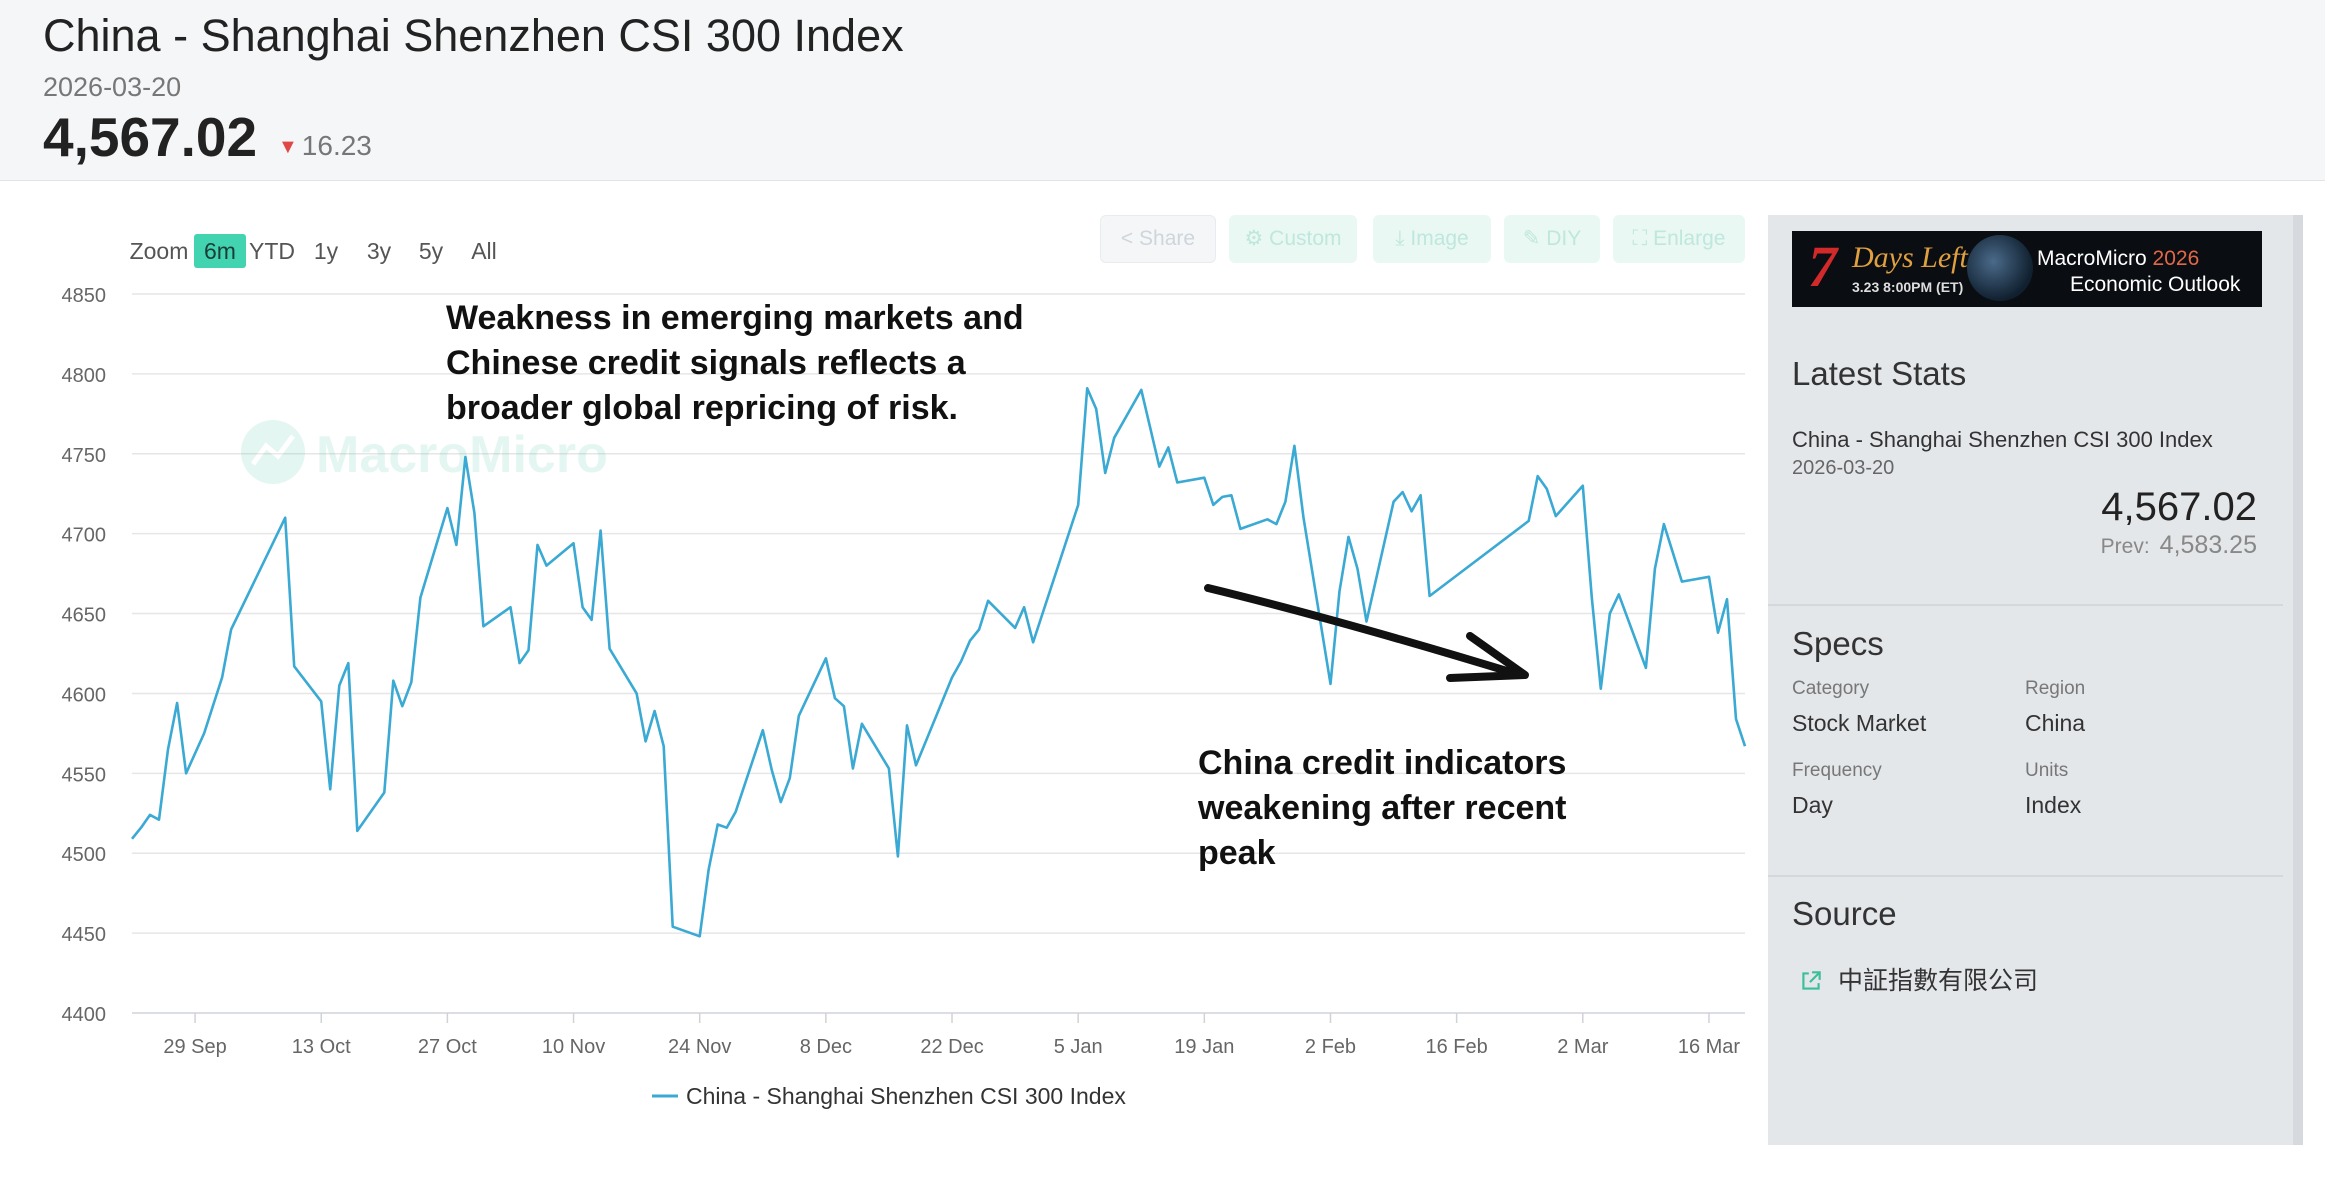 Image resolution: width=2325 pixels, height=1190 pixels. Describe the element at coordinates (447, 1047) in the screenshot. I see `x-tick-label: 27 Oct` at that location.